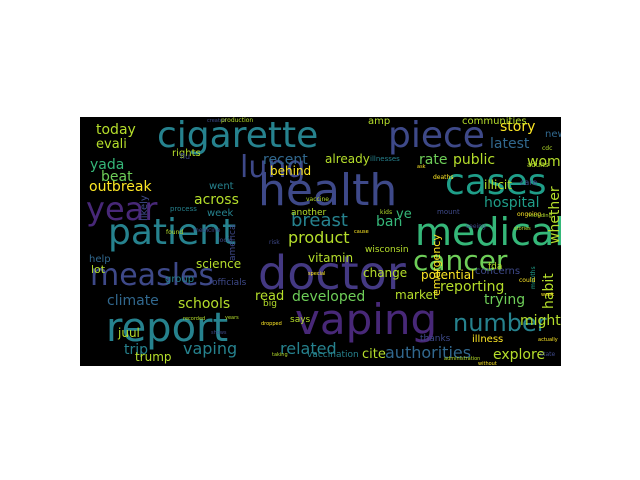 Image resolution: width=640 pixels, height=480 pixels. Describe the element at coordinates (488, 339) in the screenshot. I see `word-illness: illness` at that location.